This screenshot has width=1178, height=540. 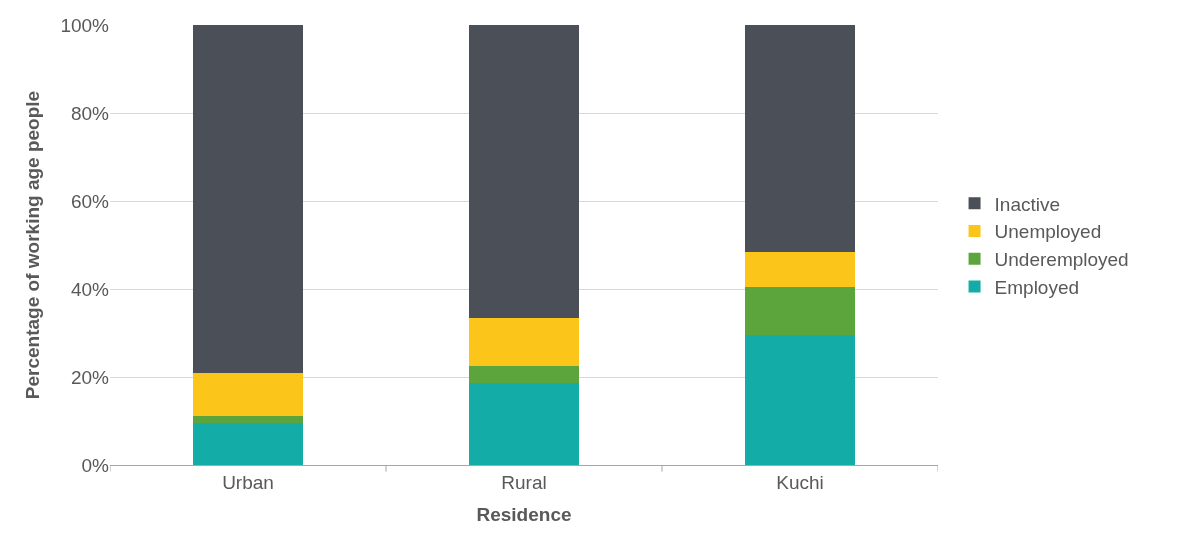 What do you see at coordinates (1037, 287) in the screenshot?
I see `legend-label: Employed` at bounding box center [1037, 287].